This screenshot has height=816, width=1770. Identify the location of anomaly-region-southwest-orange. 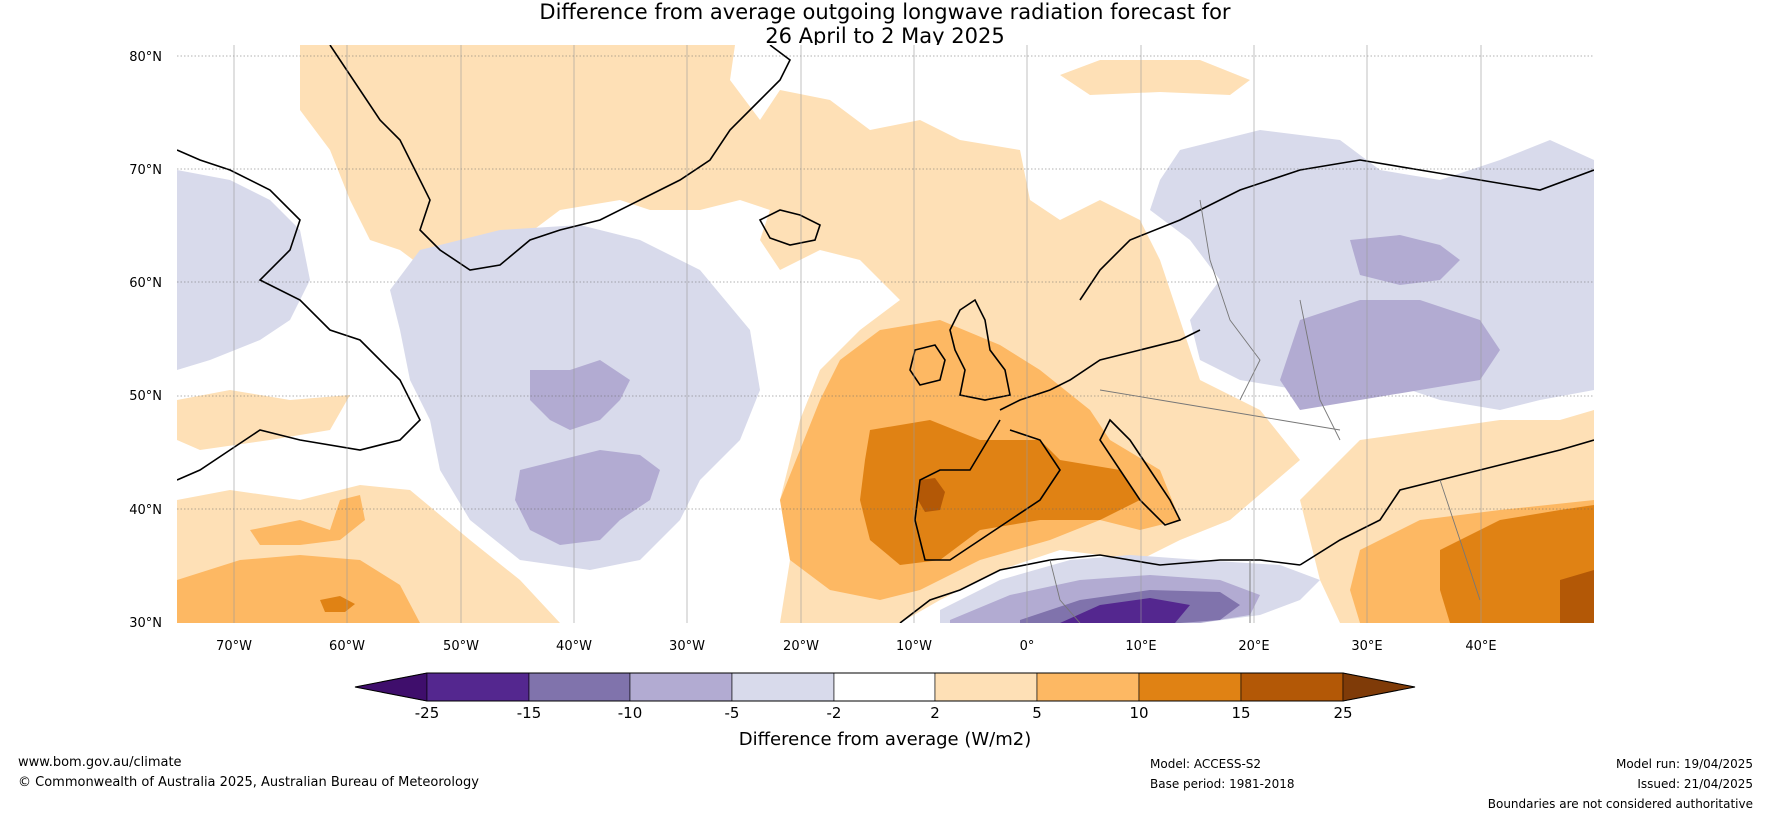
(298, 589).